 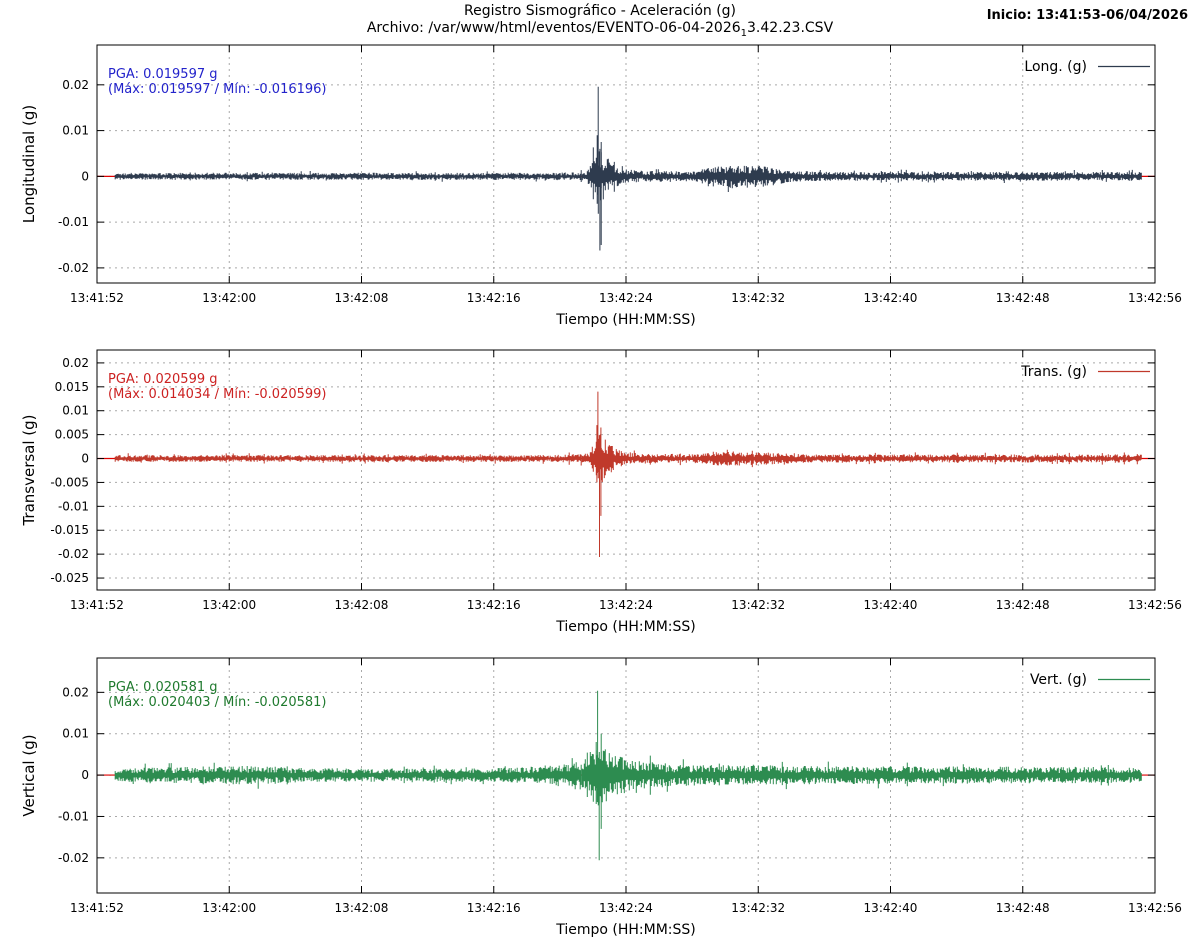 I want to click on pga-annotation: PGA: 0.020581 g, so click(x=163, y=687).